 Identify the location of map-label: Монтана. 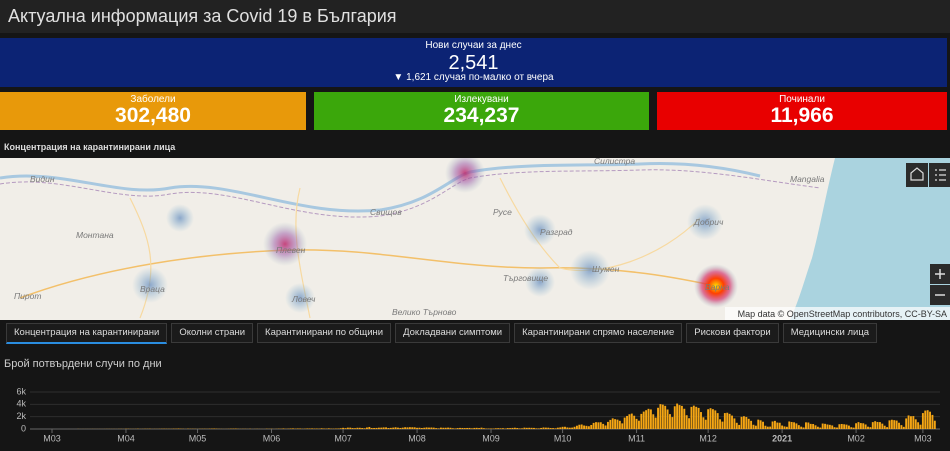
(95, 235).